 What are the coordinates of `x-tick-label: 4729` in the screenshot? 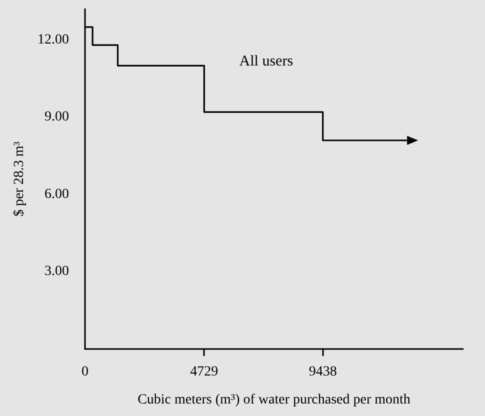 It's located at (204, 372).